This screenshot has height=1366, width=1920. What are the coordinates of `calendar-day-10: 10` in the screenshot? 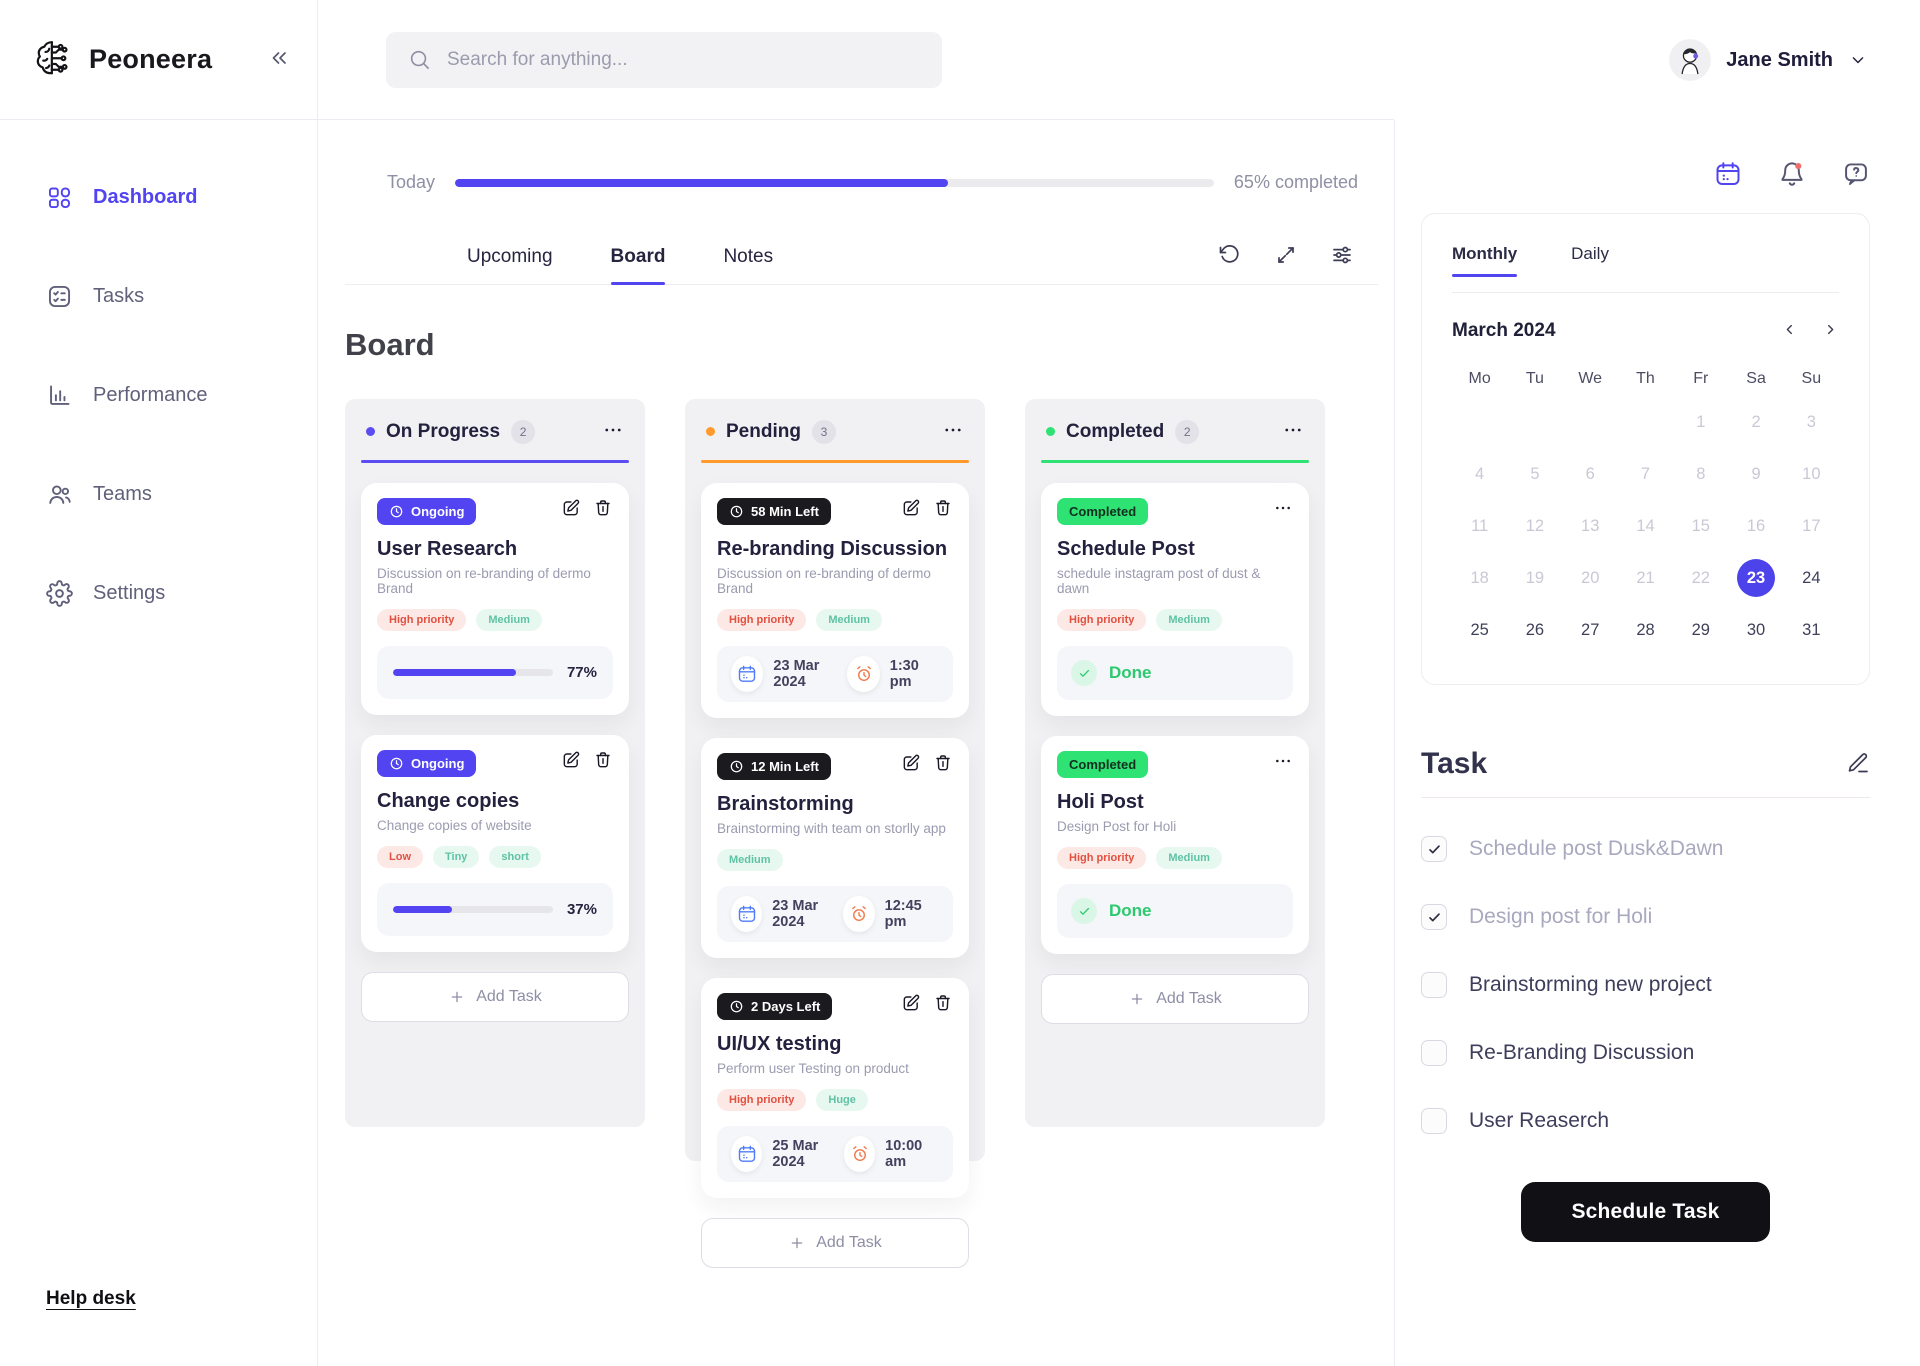 It's located at (1811, 473).